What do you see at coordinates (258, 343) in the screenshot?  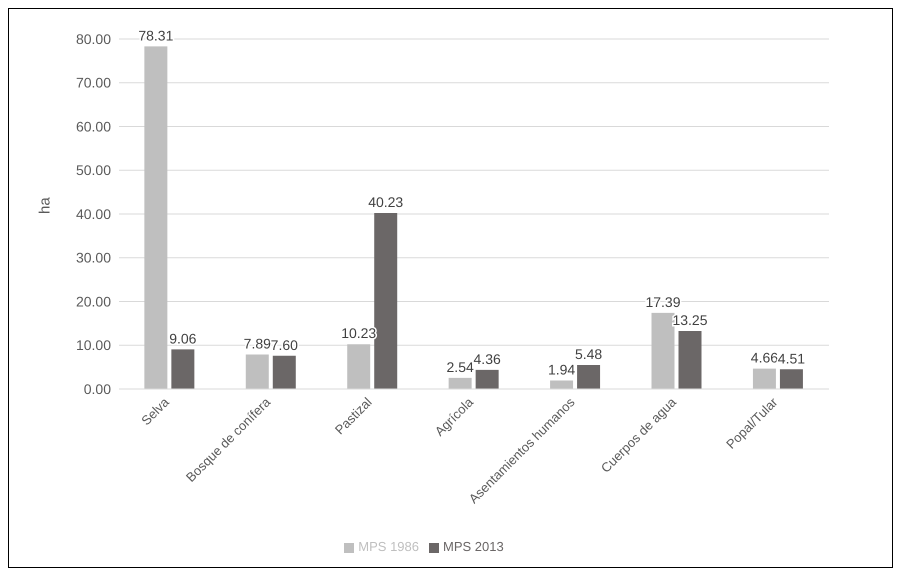 I see `data-label: 7.89` at bounding box center [258, 343].